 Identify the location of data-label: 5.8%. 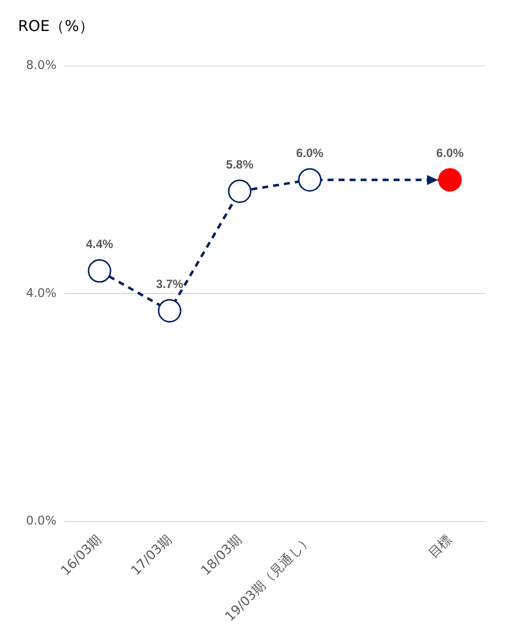
(240, 165).